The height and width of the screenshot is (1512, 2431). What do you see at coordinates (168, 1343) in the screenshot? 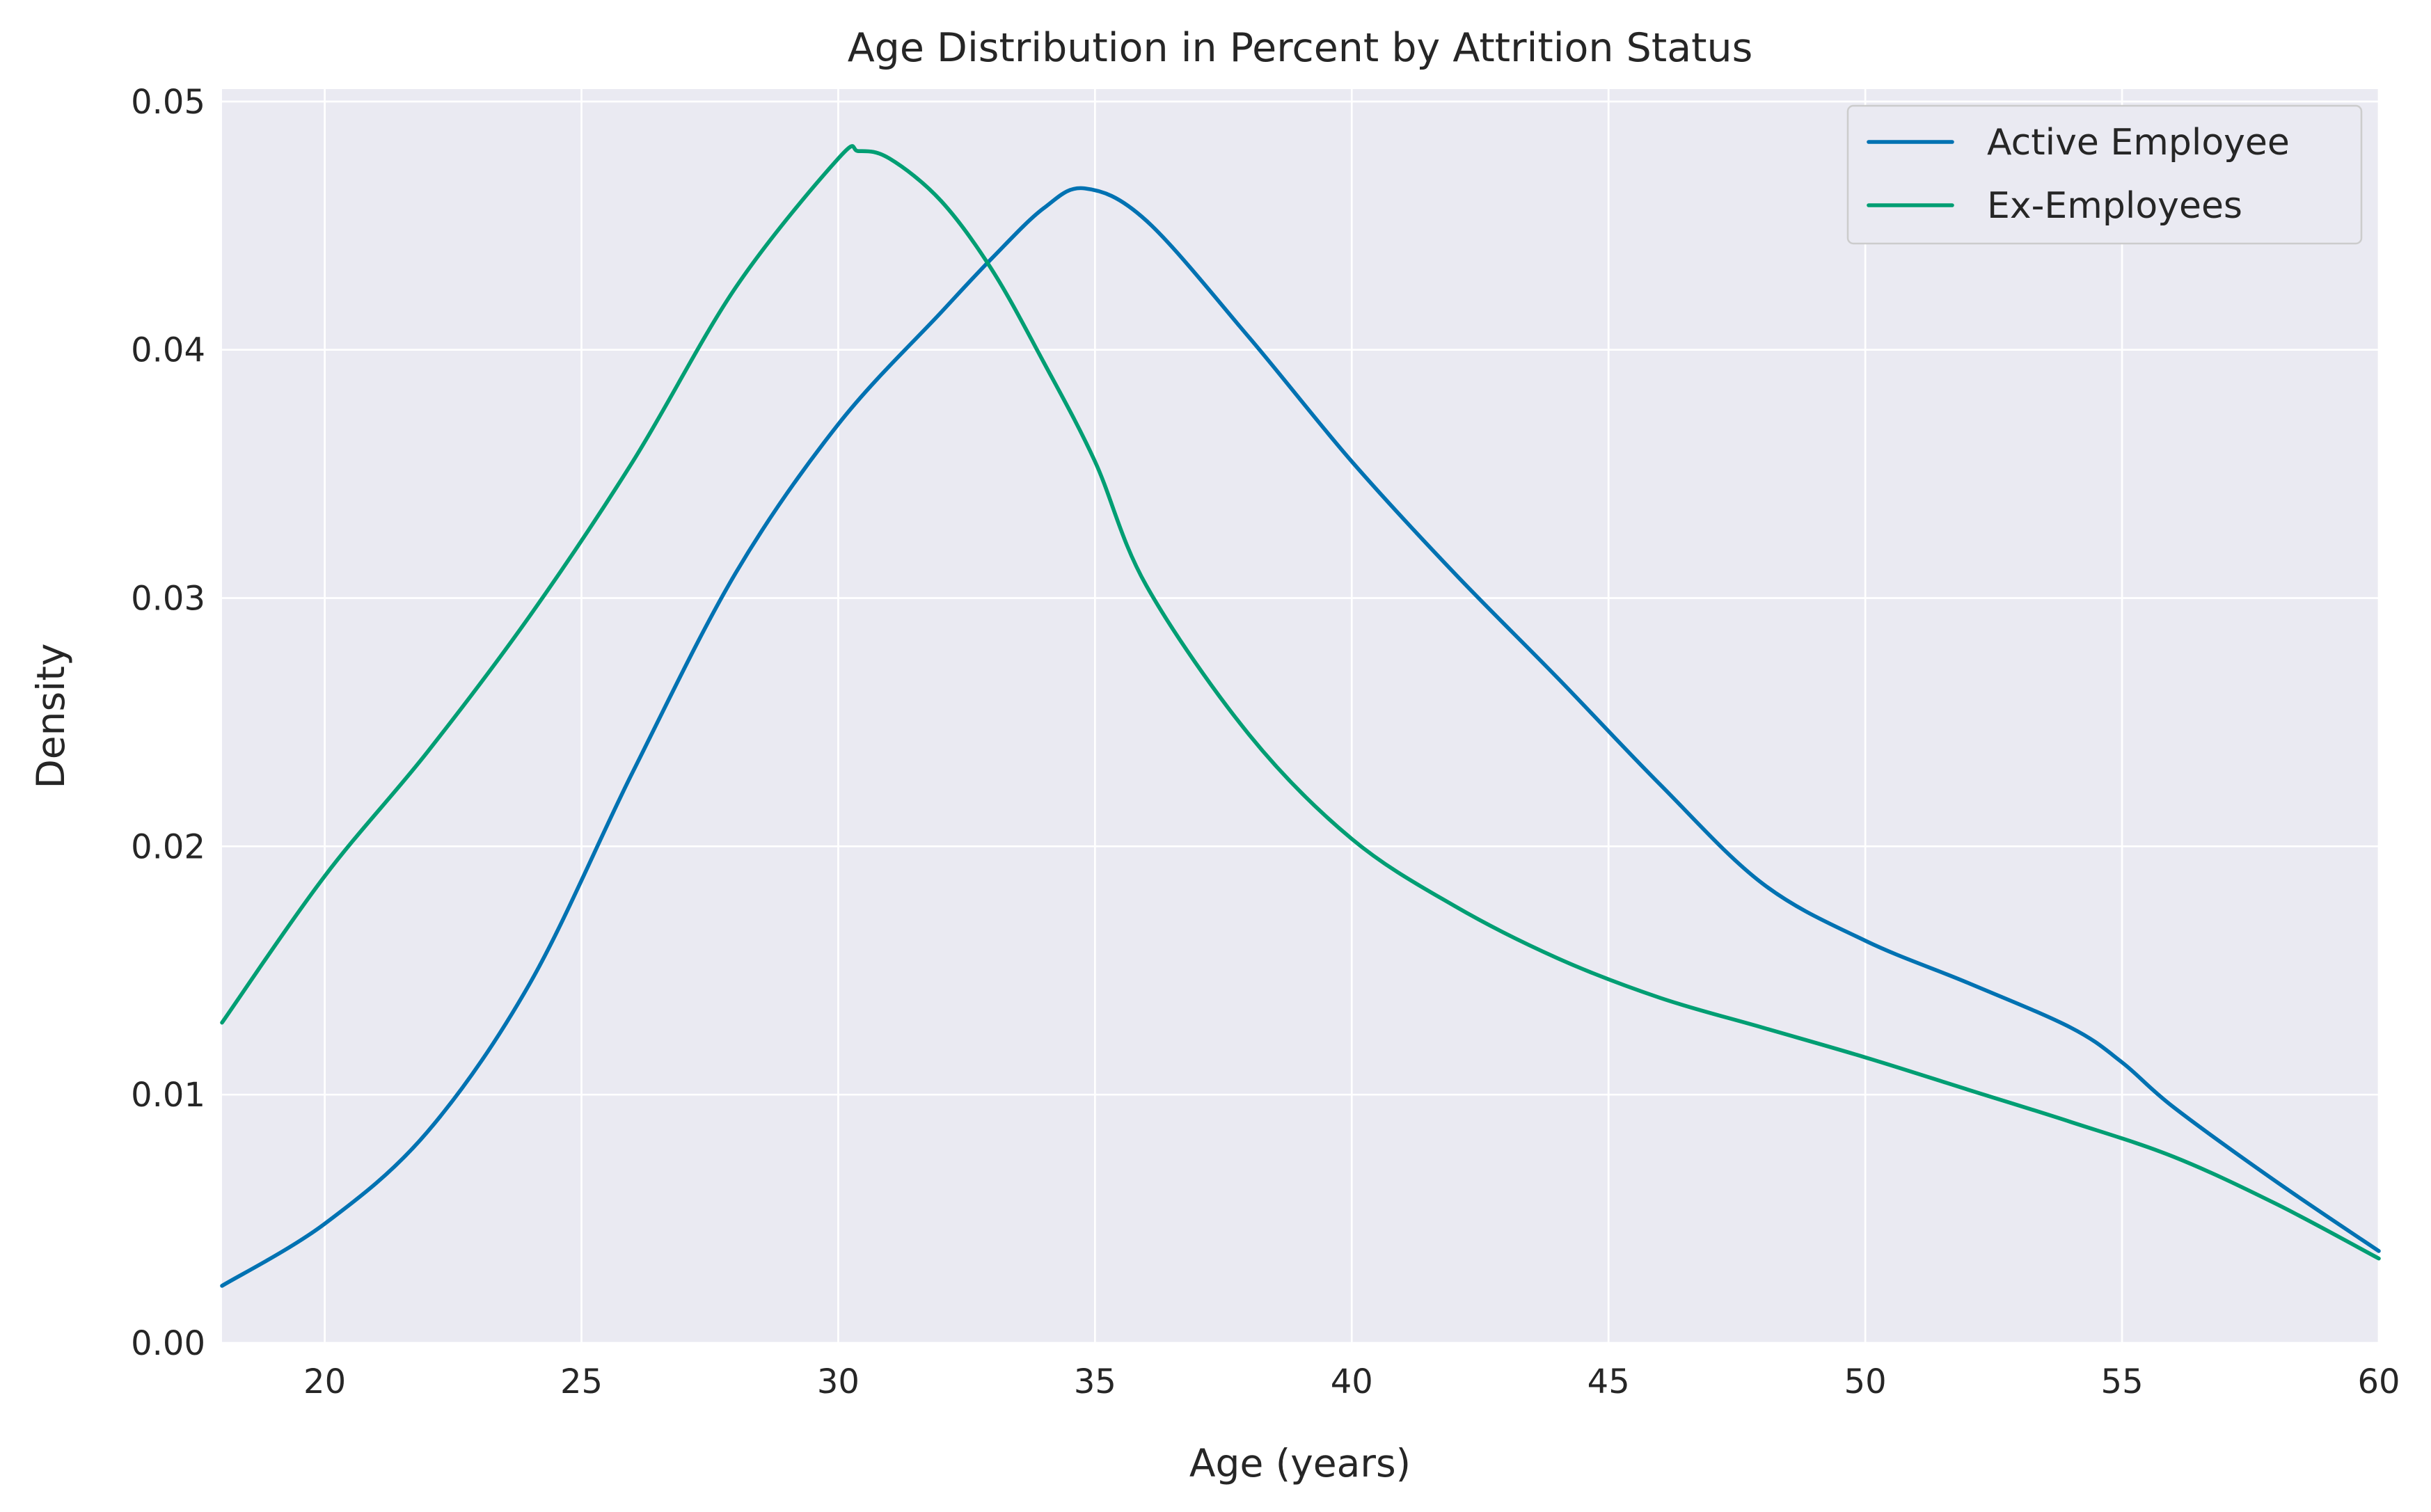
I see `y-tick-label: 0.00` at bounding box center [168, 1343].